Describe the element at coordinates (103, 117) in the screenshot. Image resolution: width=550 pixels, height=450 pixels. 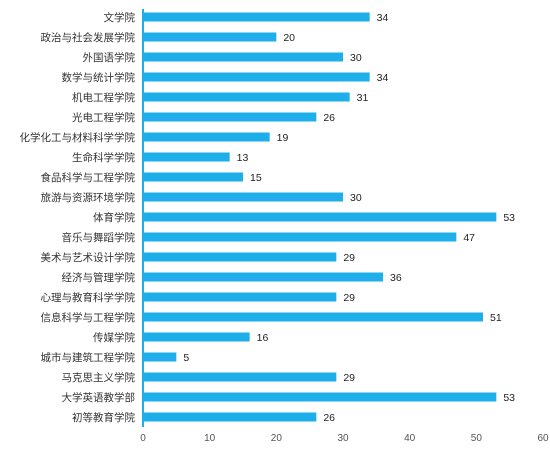
I see `category-label: 光电工程学院` at that location.